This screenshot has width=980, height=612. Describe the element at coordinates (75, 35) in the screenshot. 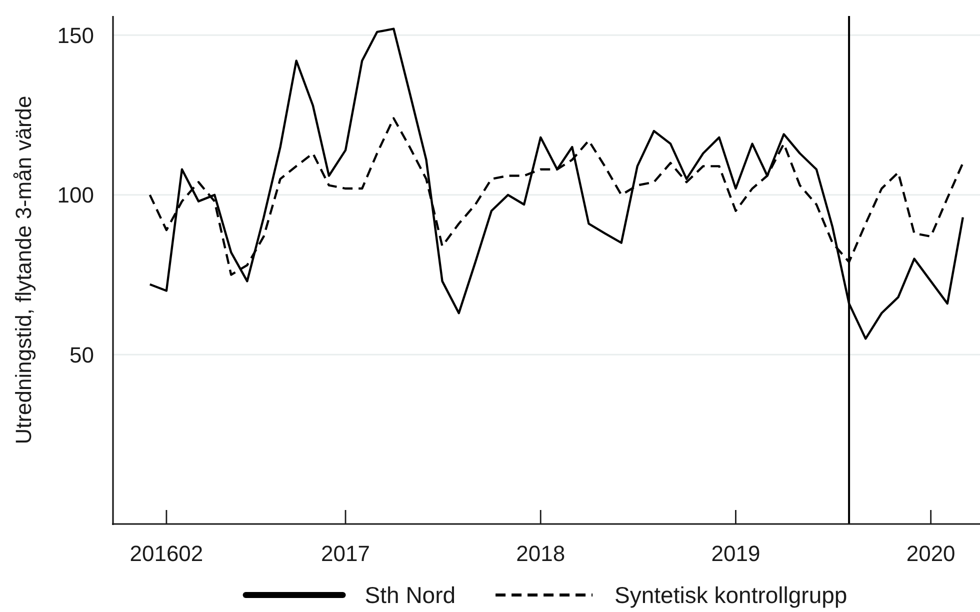

I see `y-tick-label: 150` at that location.